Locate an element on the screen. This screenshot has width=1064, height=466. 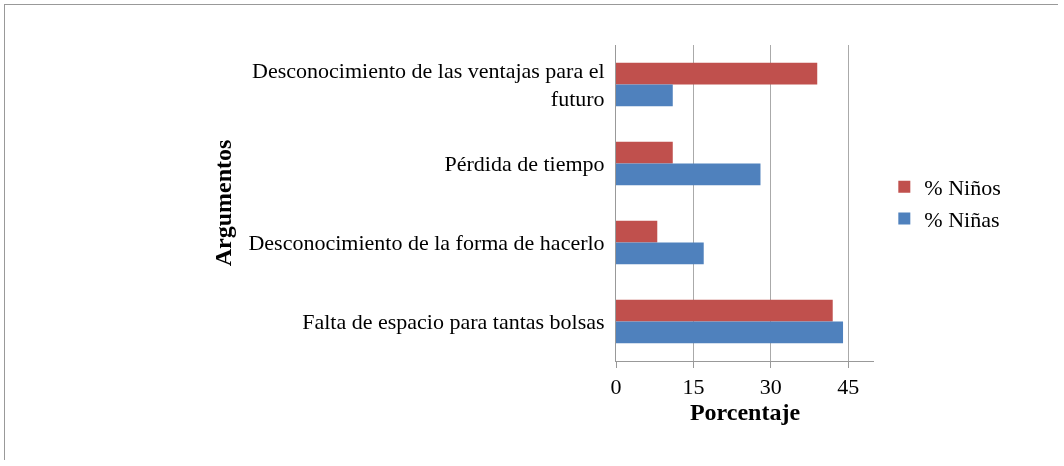
x-axis-title: Porcentaje is located at coordinates (745, 412).